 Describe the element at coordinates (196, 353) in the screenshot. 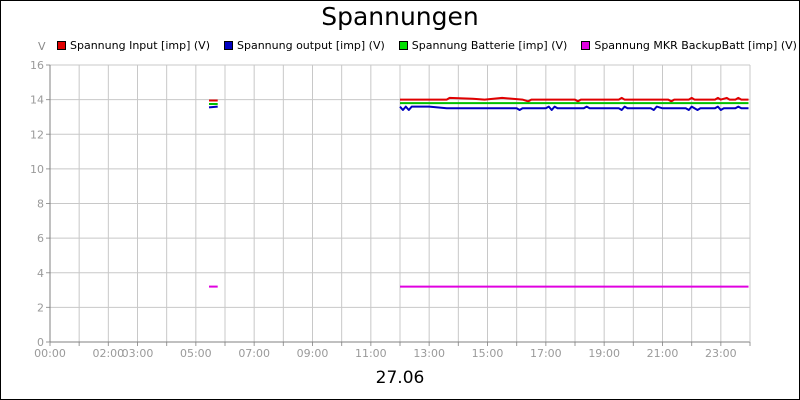

I see `x-tick-label: 05:00` at that location.